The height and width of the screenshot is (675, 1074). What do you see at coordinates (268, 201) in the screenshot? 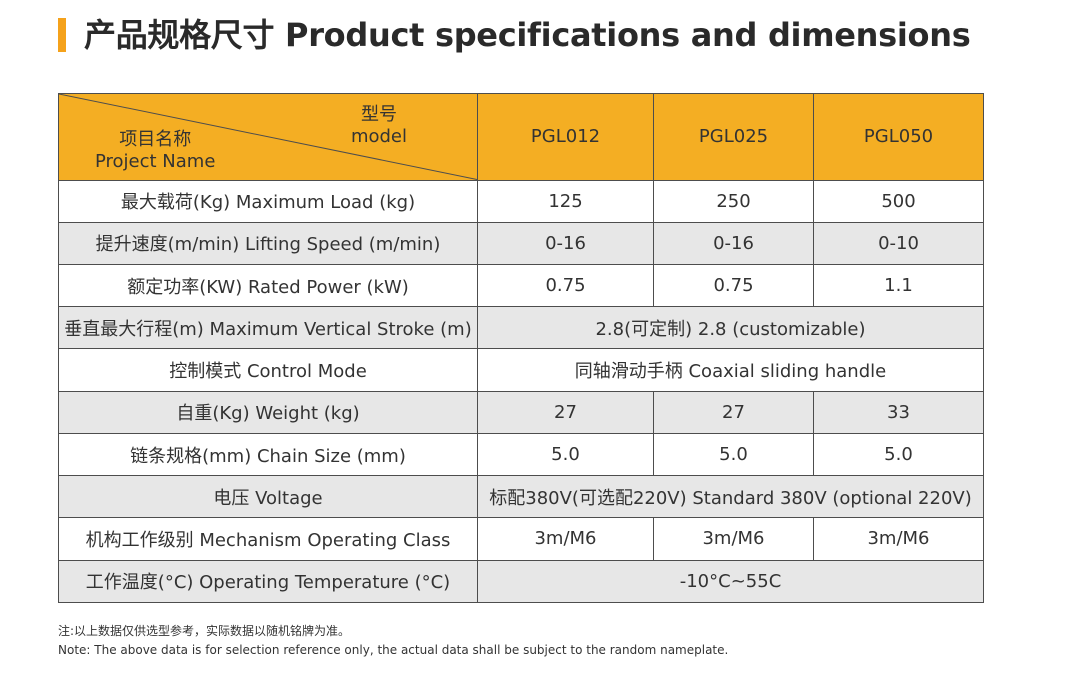
I see `row-label: 最大载荷(Kg) Maximum Load (kg)` at bounding box center [268, 201].